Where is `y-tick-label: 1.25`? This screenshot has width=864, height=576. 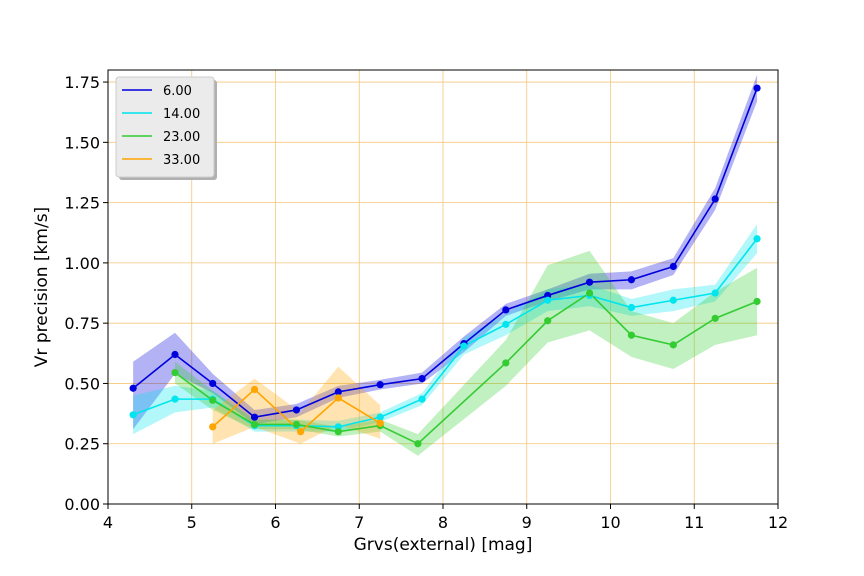
y-tick-label: 1.25 is located at coordinates (82, 203).